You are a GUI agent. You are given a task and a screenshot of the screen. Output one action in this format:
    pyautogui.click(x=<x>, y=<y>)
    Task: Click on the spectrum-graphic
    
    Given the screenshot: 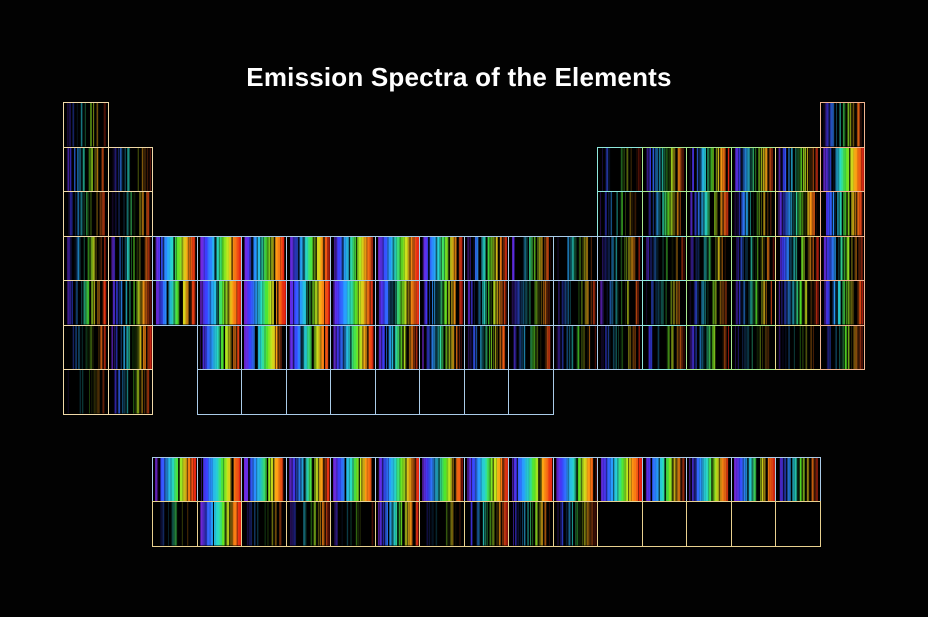 What is the action you would take?
    pyautogui.click(x=85, y=169)
    